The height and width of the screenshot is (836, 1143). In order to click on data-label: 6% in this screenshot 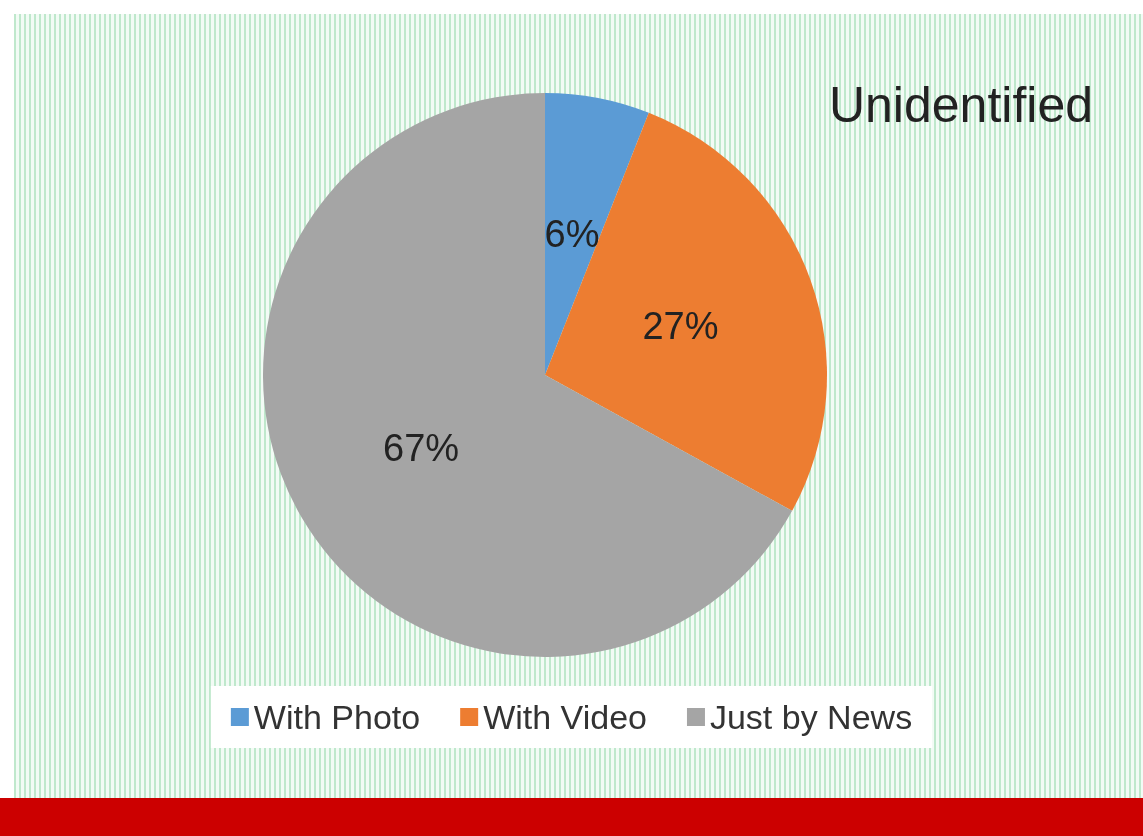, I will do `click(572, 233)`.